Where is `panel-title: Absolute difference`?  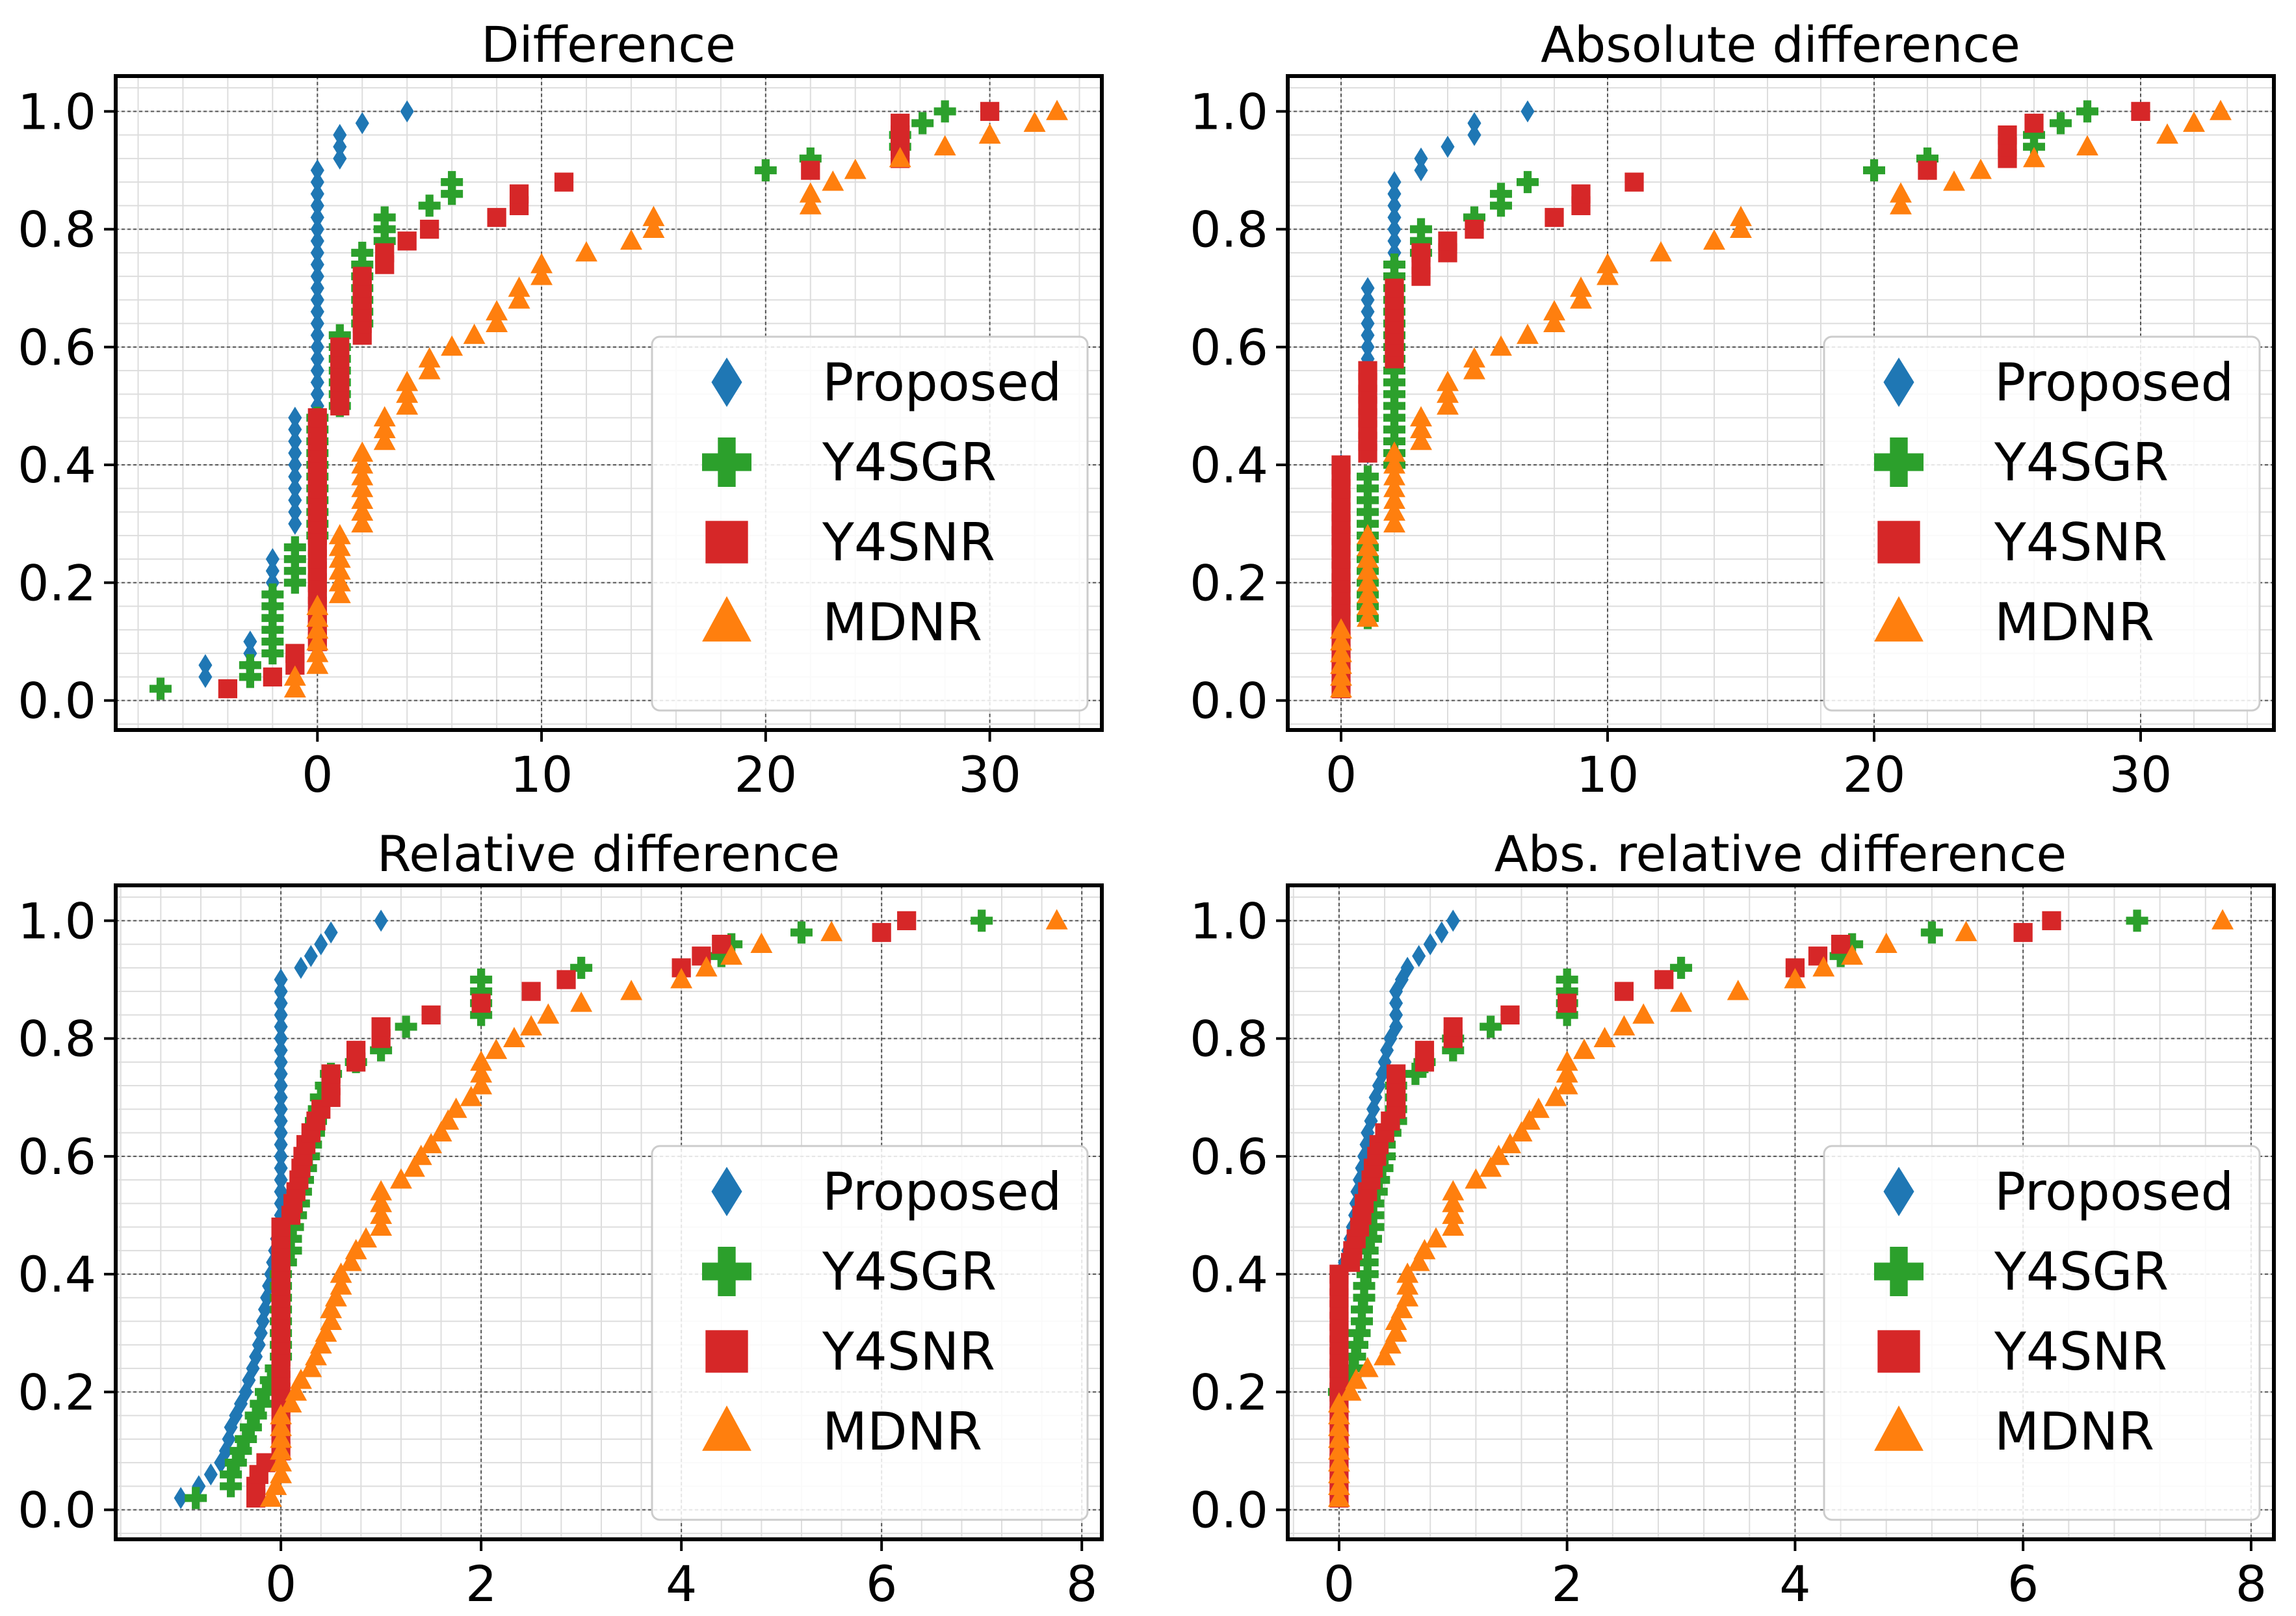 panel-title: Absolute difference is located at coordinates (1780, 44).